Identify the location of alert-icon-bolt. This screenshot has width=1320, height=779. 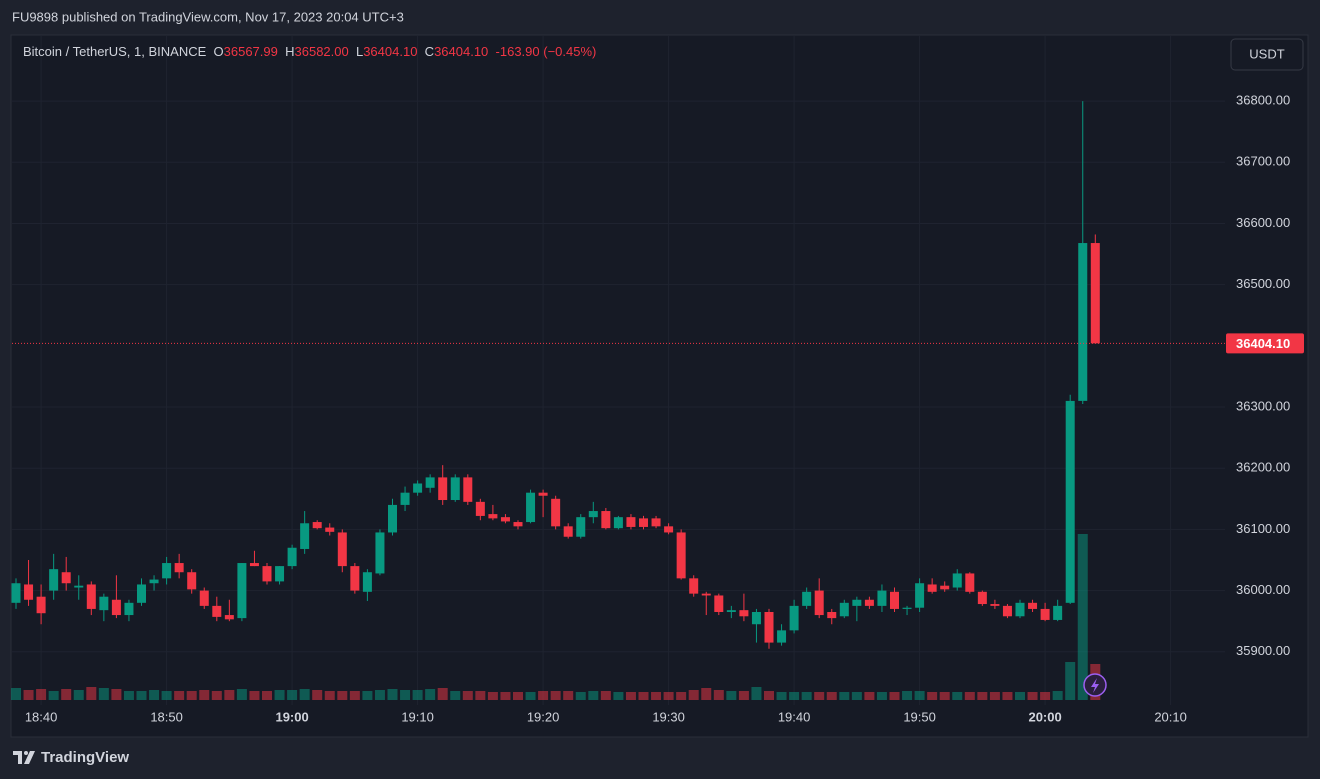
(1095, 685).